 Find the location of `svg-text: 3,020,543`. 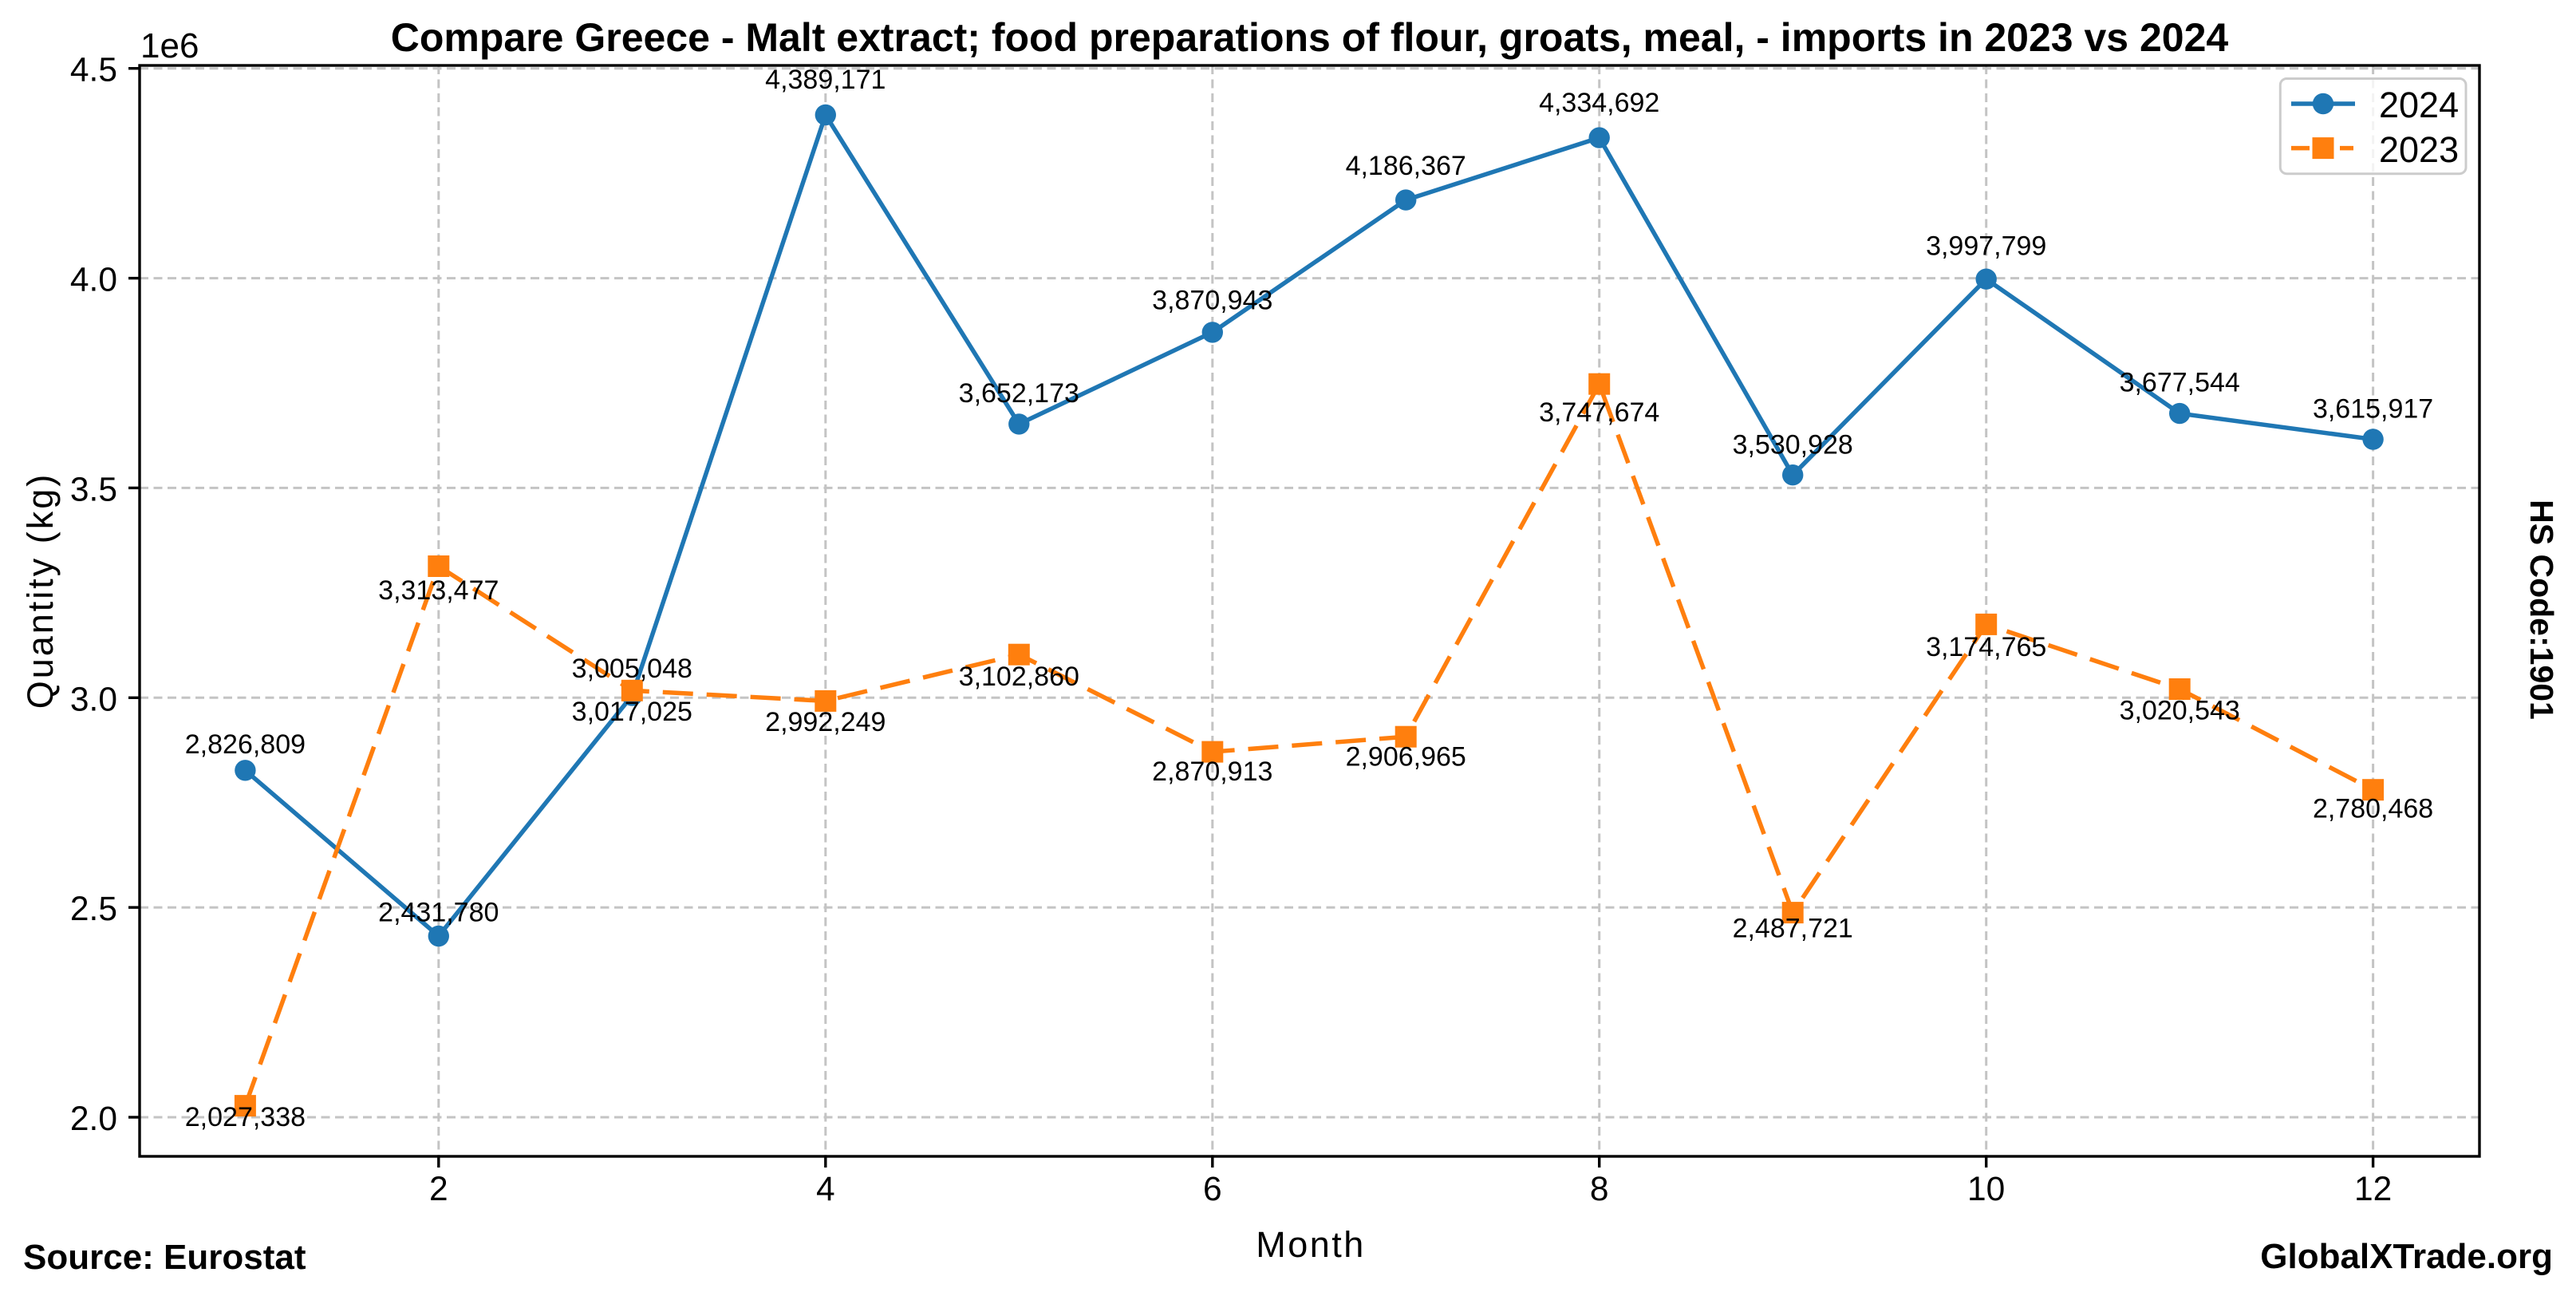

svg-text: 3,020,543 is located at coordinates (2180, 710).